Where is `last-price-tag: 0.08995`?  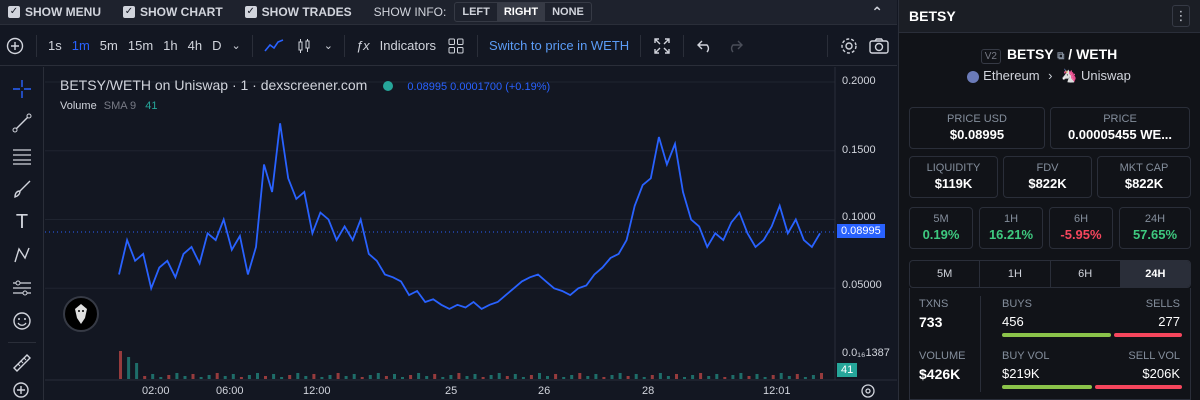
last-price-tag: 0.08995 is located at coordinates (861, 231).